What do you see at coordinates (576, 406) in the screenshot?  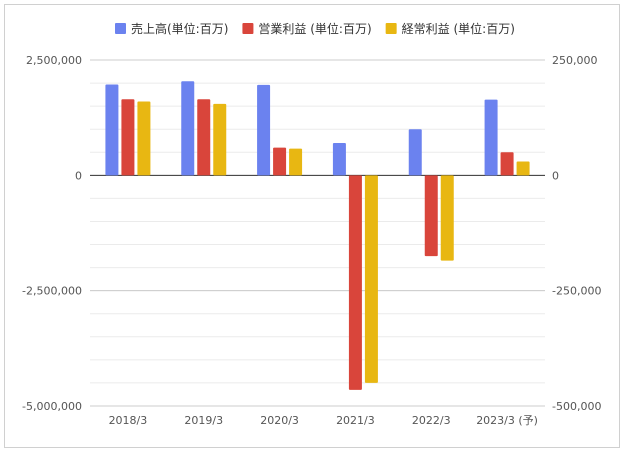 I see `y-right-tick-label: -500,000` at bounding box center [576, 406].